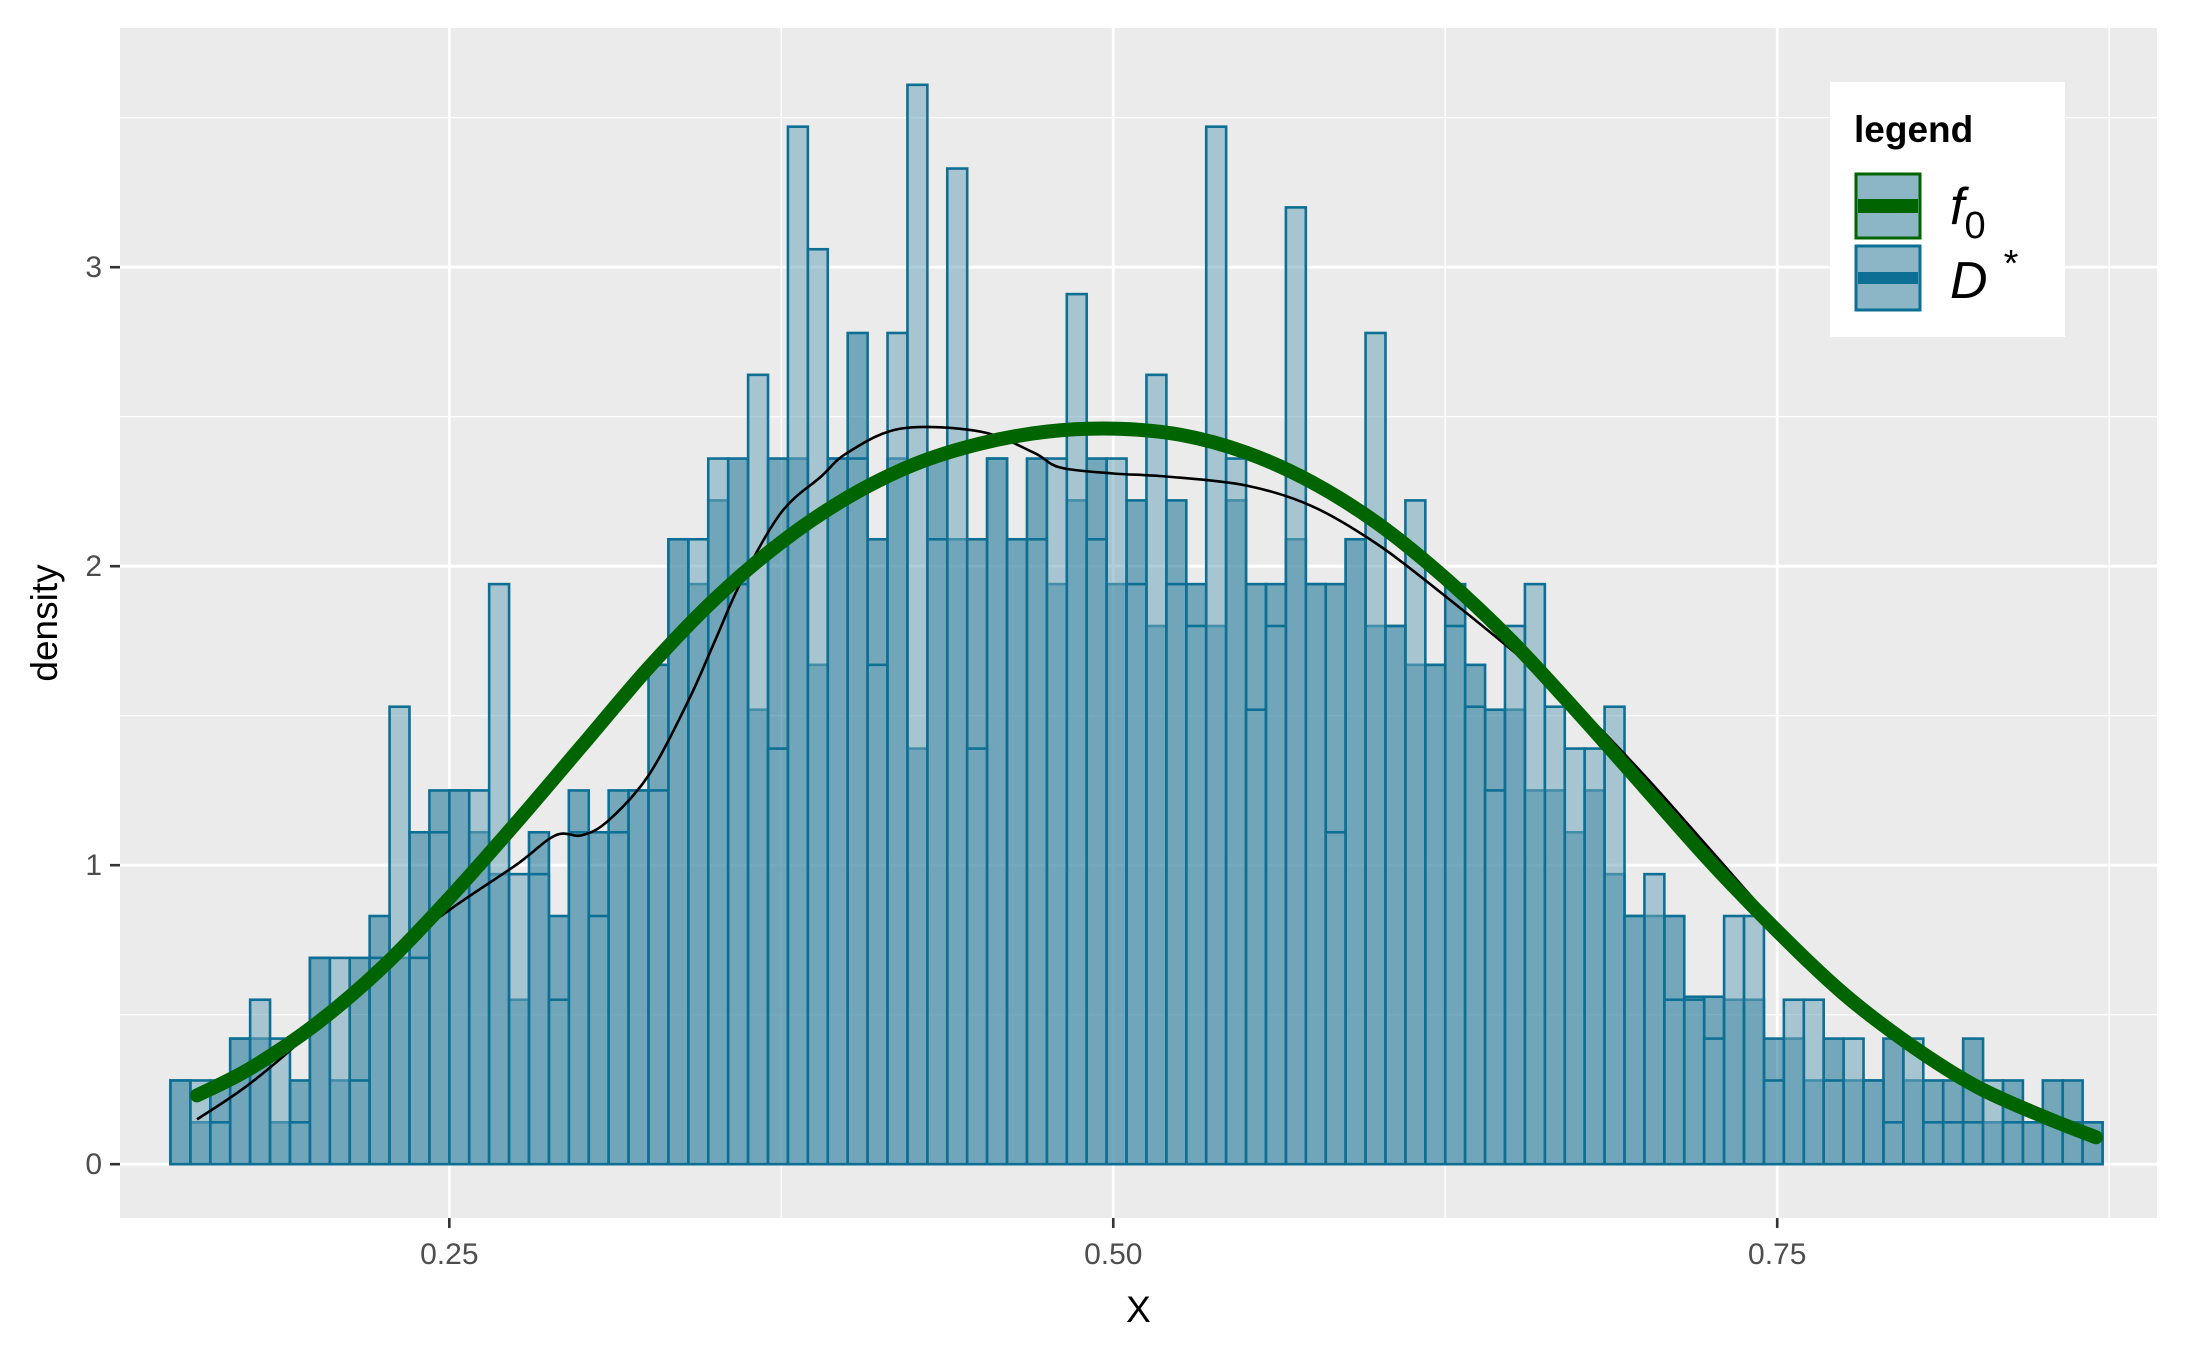 The width and height of the screenshot is (2187, 1355). Describe the element at coordinates (1974, 226) in the screenshot. I see `legend-label-f0-sub: 0` at that location.